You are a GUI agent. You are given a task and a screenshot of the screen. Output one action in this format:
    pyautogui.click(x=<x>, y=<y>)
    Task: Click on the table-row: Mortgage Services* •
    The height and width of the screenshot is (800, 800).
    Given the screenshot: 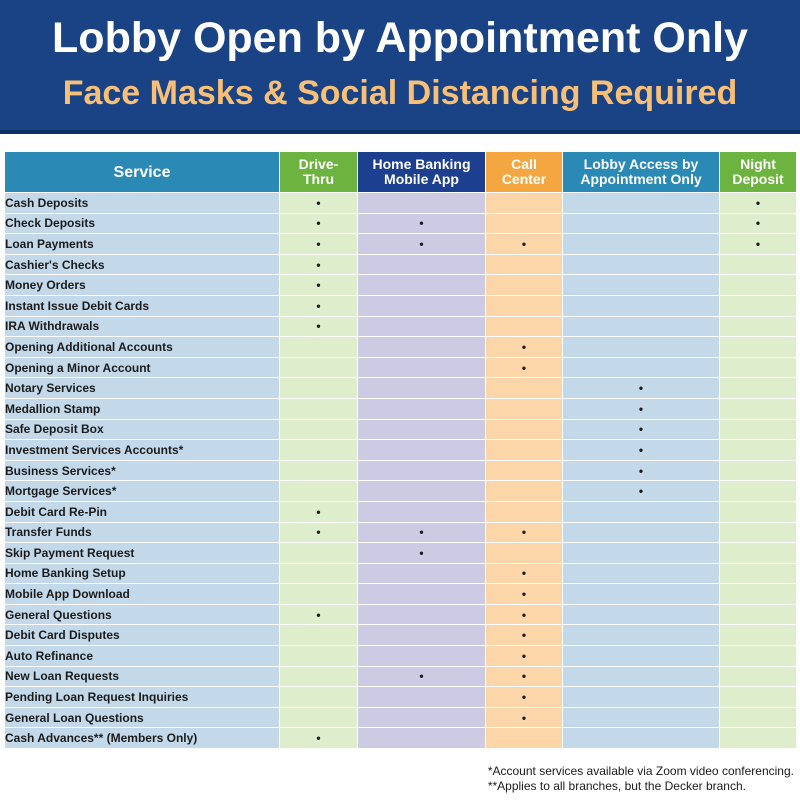 What is the action you would take?
    pyautogui.click(x=400, y=491)
    